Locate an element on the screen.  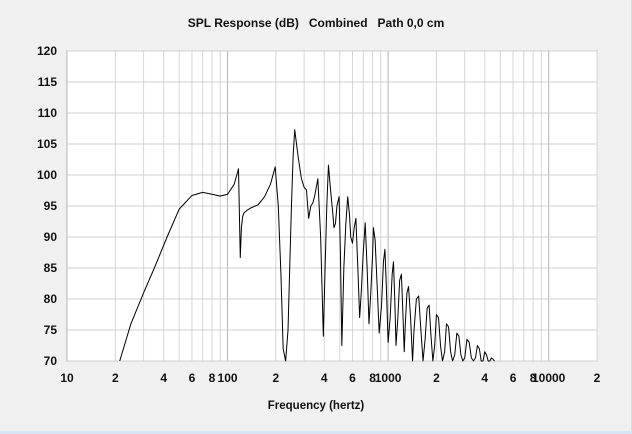
x-tick-label: 10000 is located at coordinates (549, 378).